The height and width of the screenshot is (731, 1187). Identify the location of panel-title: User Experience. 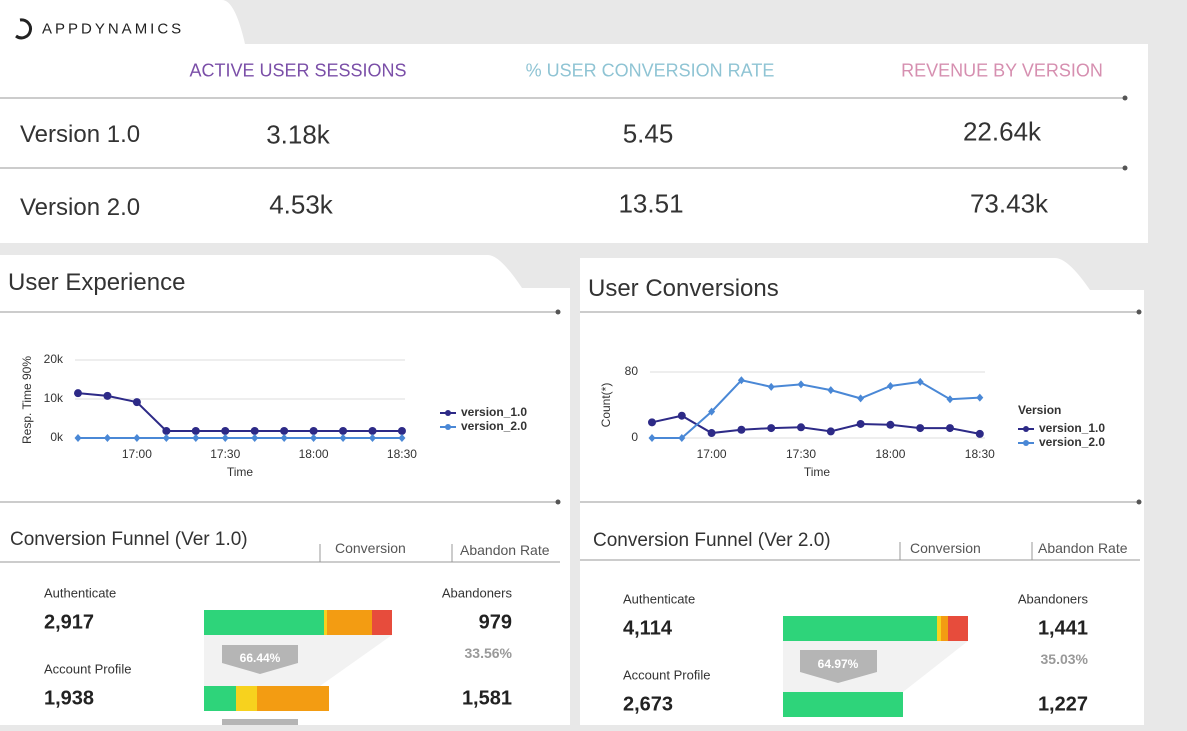
(97, 282).